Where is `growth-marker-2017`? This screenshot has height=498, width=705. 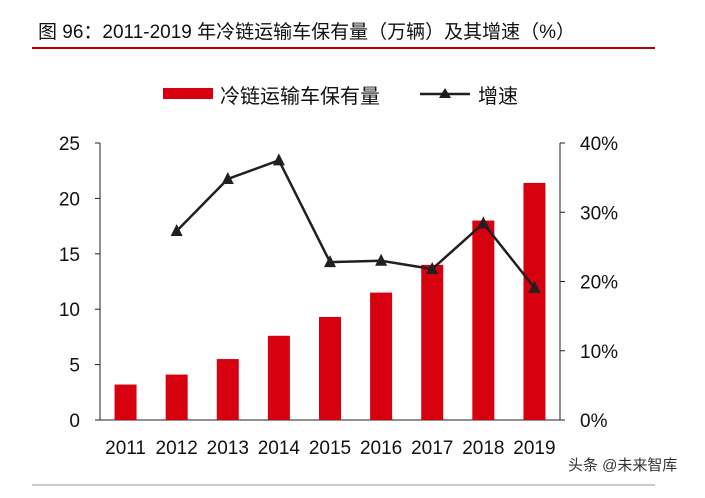 growth-marker-2017 is located at coordinates (432, 268).